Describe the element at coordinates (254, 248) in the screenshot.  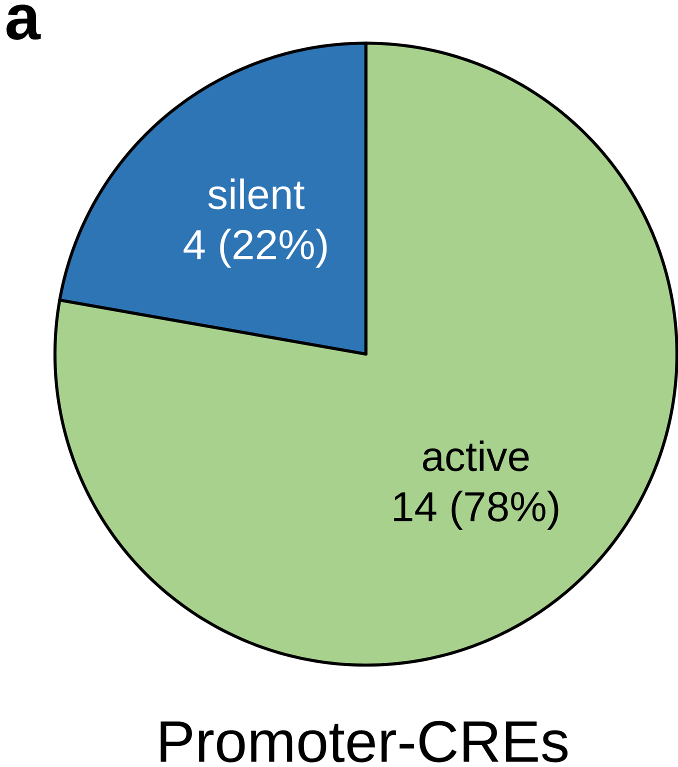
I see `data-label: 4 (22%)` at that location.